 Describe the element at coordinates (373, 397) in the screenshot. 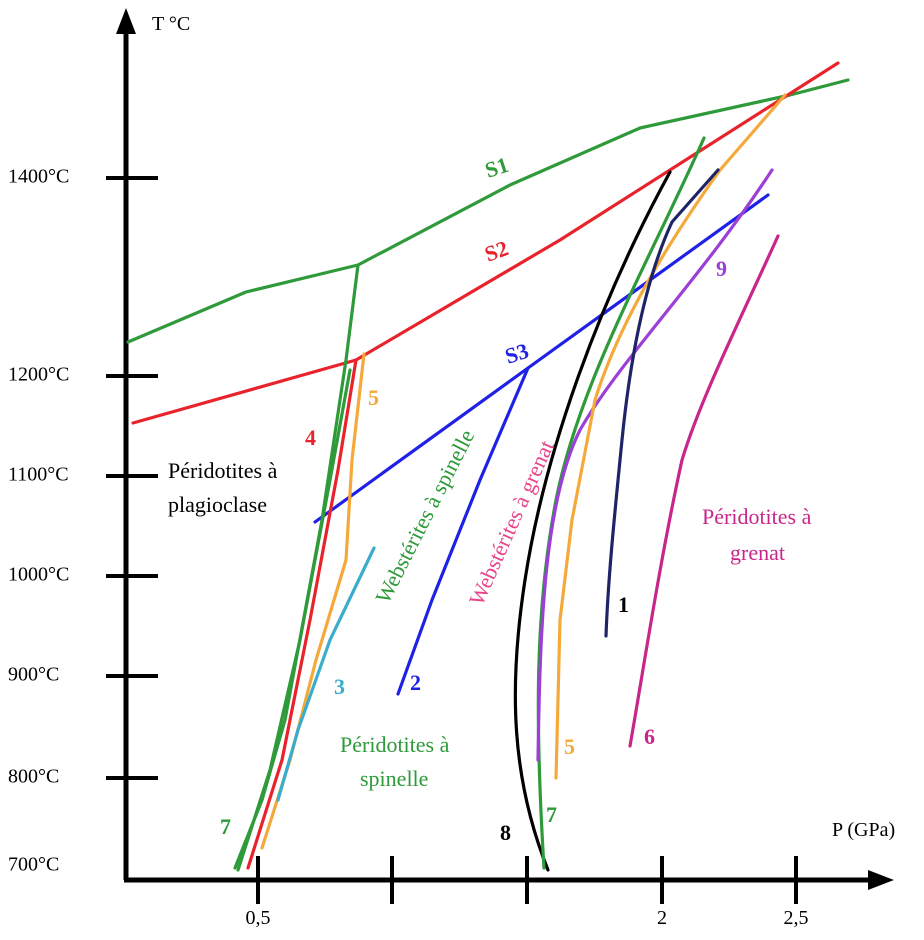

I see `label-curve-5-top: 5` at that location.